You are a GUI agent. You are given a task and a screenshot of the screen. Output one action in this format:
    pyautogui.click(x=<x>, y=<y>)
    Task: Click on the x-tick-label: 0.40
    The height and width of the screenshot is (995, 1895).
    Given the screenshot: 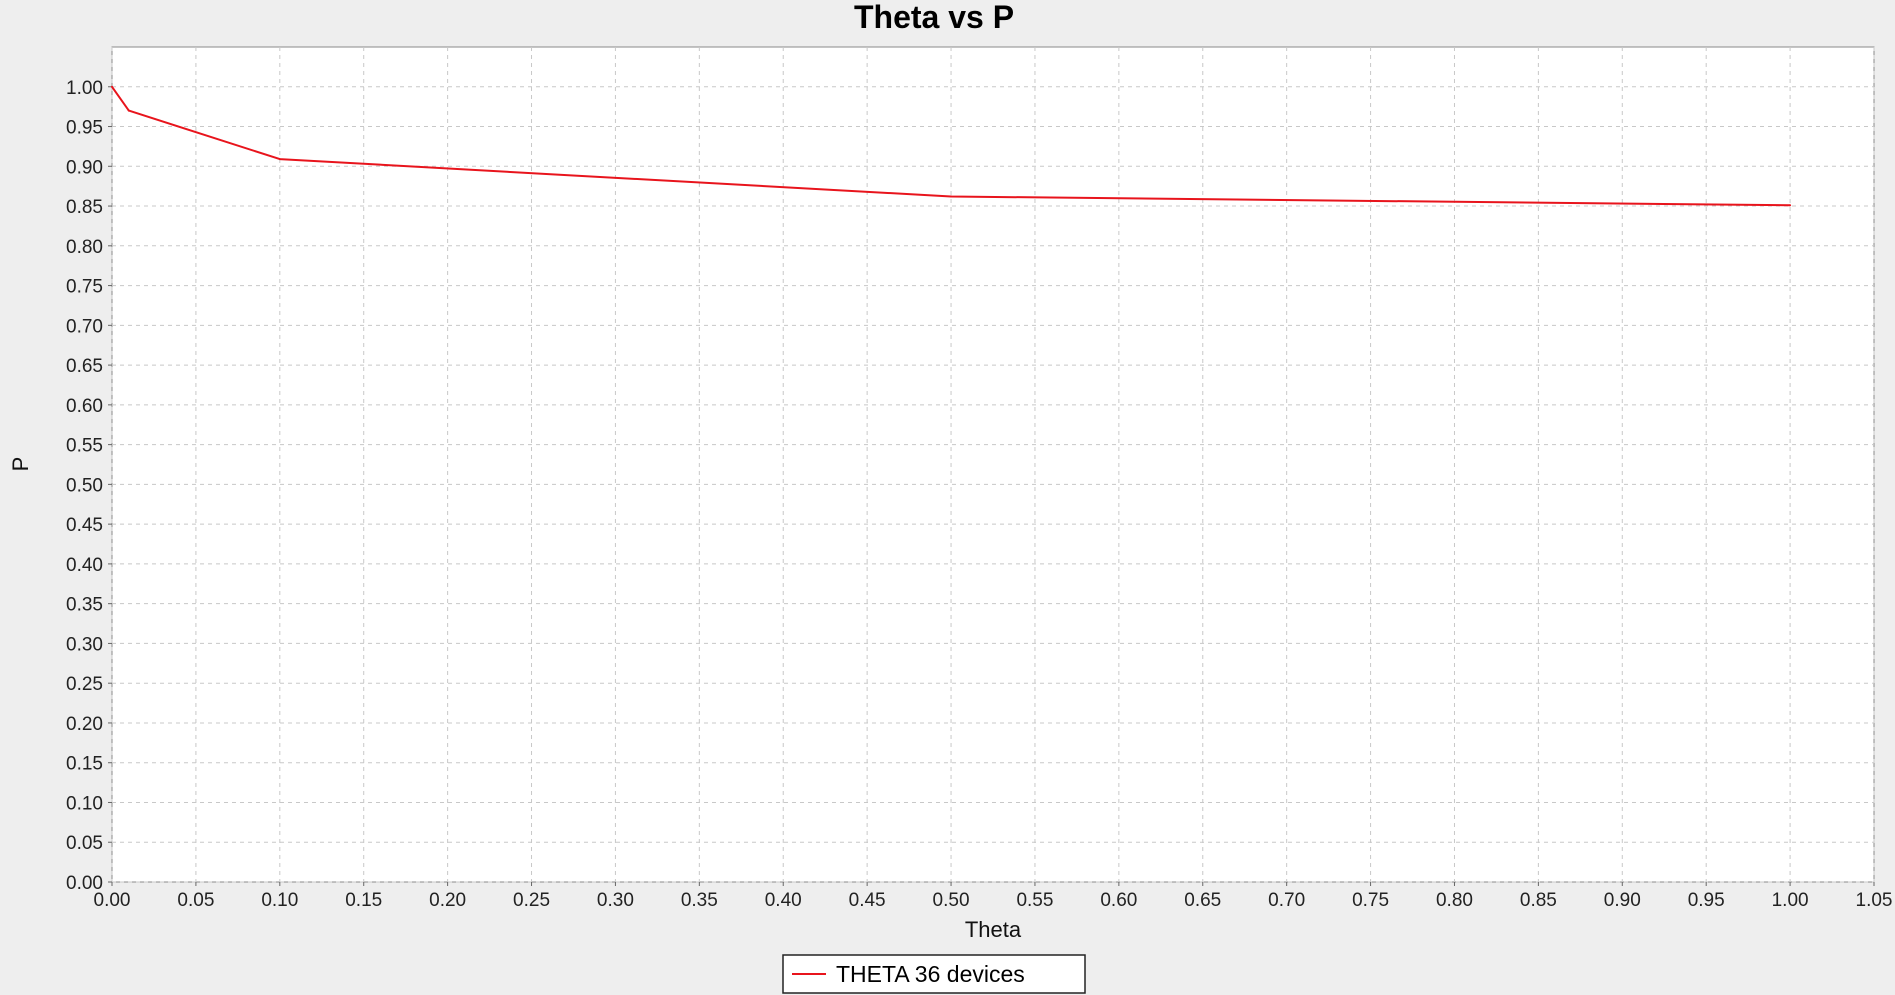 What is the action you would take?
    pyautogui.click(x=783, y=900)
    